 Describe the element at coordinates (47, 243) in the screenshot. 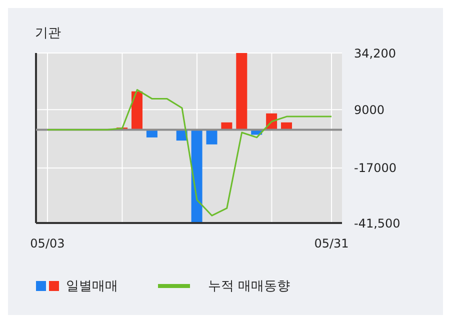

I see `x-tick-label: 05/03` at that location.